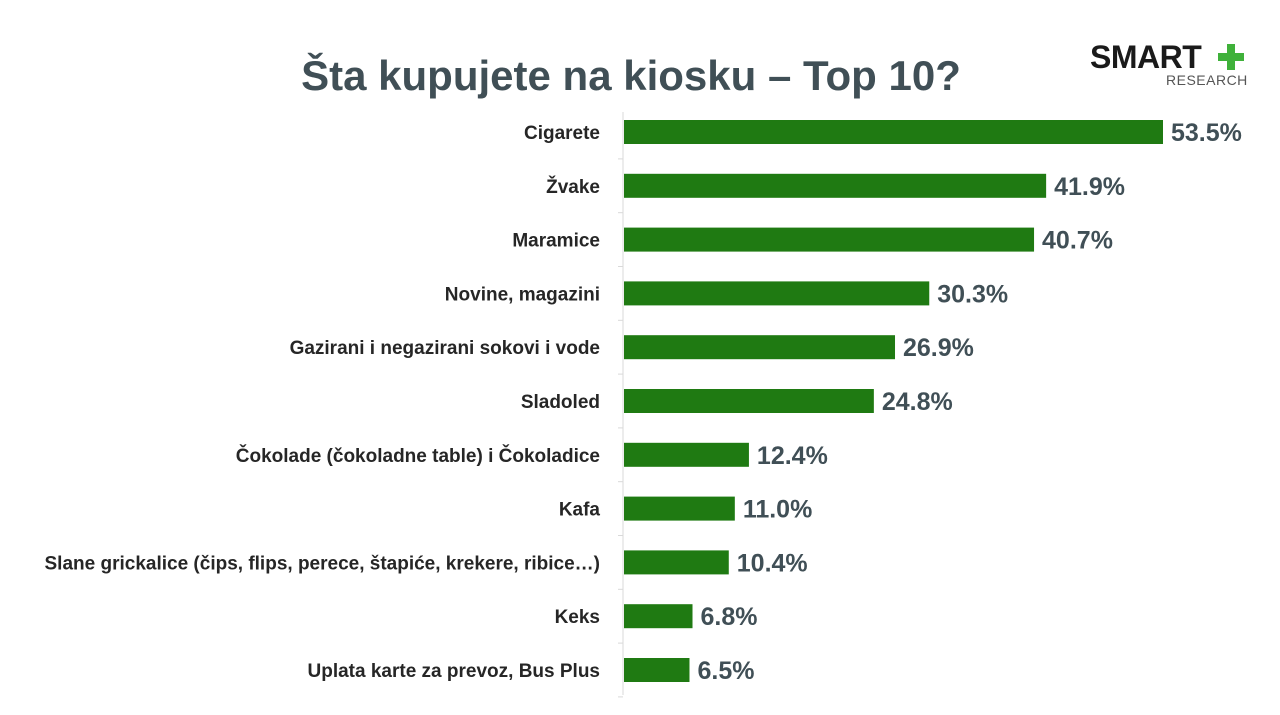  I want to click on data-label: 12.4%, so click(792, 456).